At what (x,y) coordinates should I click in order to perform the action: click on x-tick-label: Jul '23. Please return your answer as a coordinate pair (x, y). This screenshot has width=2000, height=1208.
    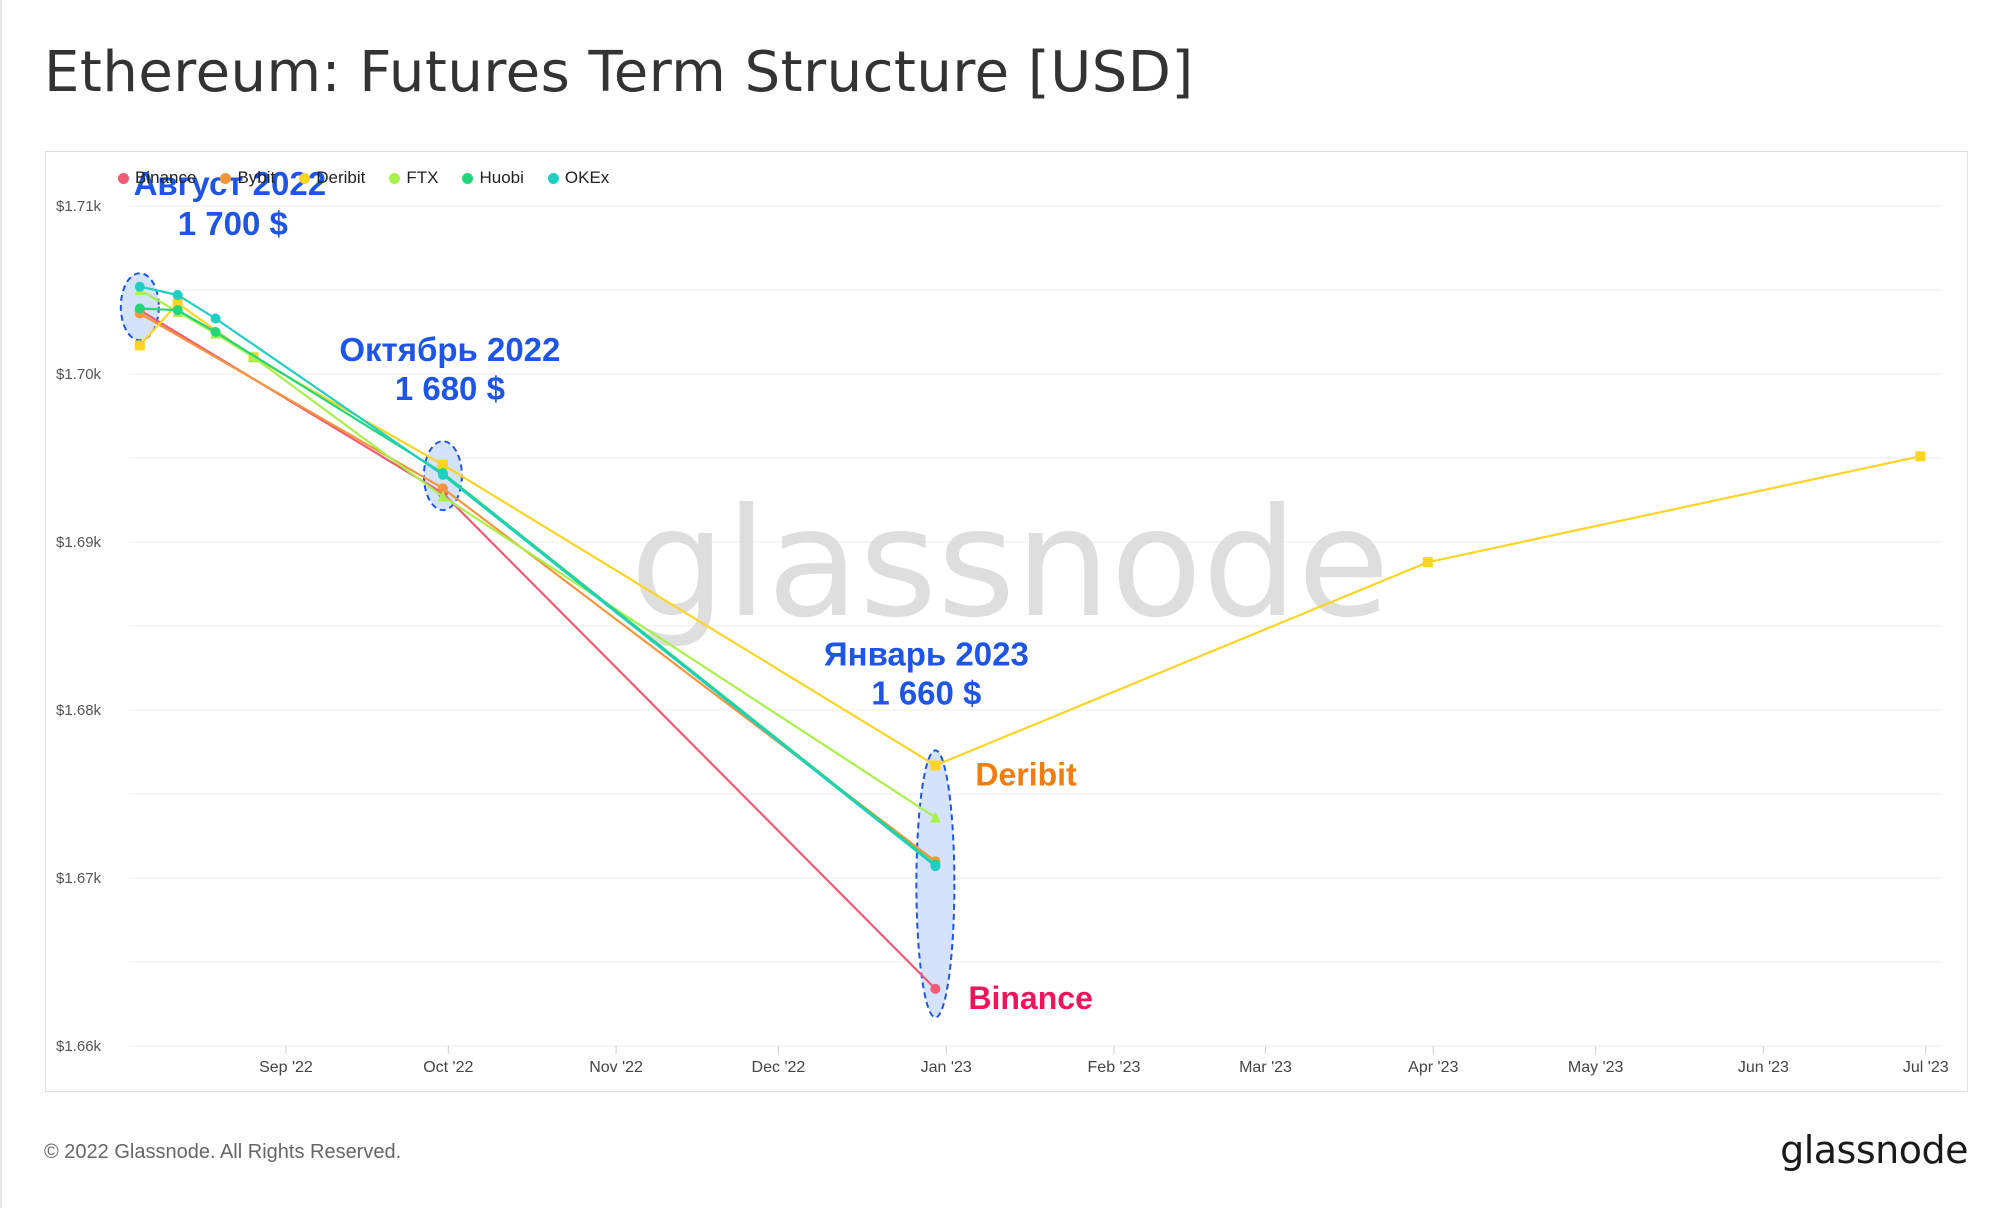
    Looking at the image, I should click on (1926, 1067).